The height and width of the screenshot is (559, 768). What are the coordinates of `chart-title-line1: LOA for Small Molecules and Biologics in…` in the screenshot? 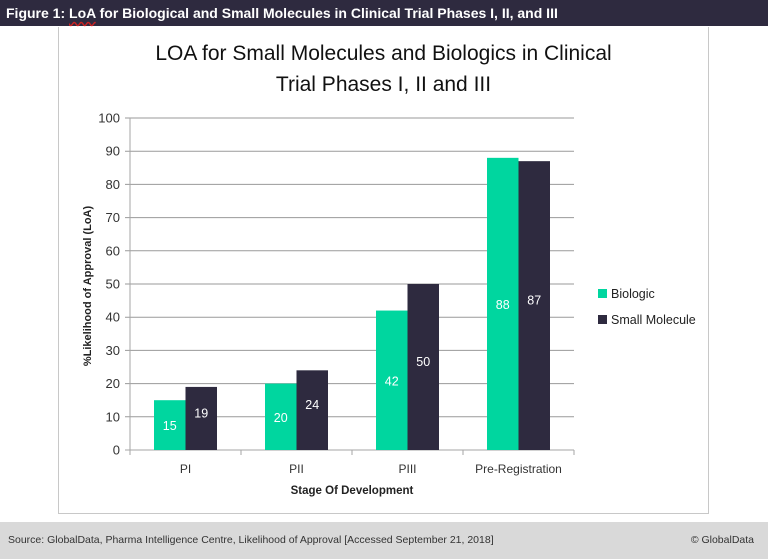 It's located at (383, 53).